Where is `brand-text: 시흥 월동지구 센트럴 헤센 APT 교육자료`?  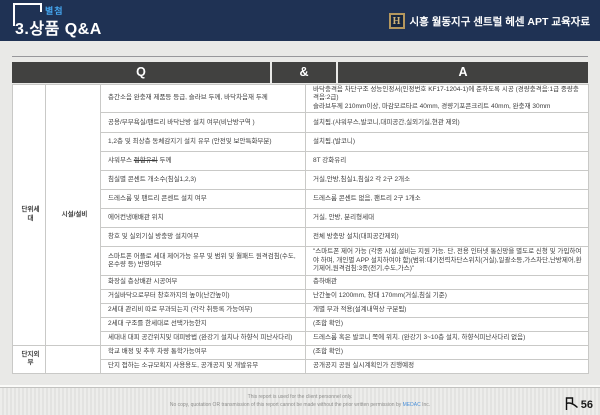 brand-text: 시흥 월동지구 센트럴 헤센 APT 교육자료 is located at coordinates (500, 21).